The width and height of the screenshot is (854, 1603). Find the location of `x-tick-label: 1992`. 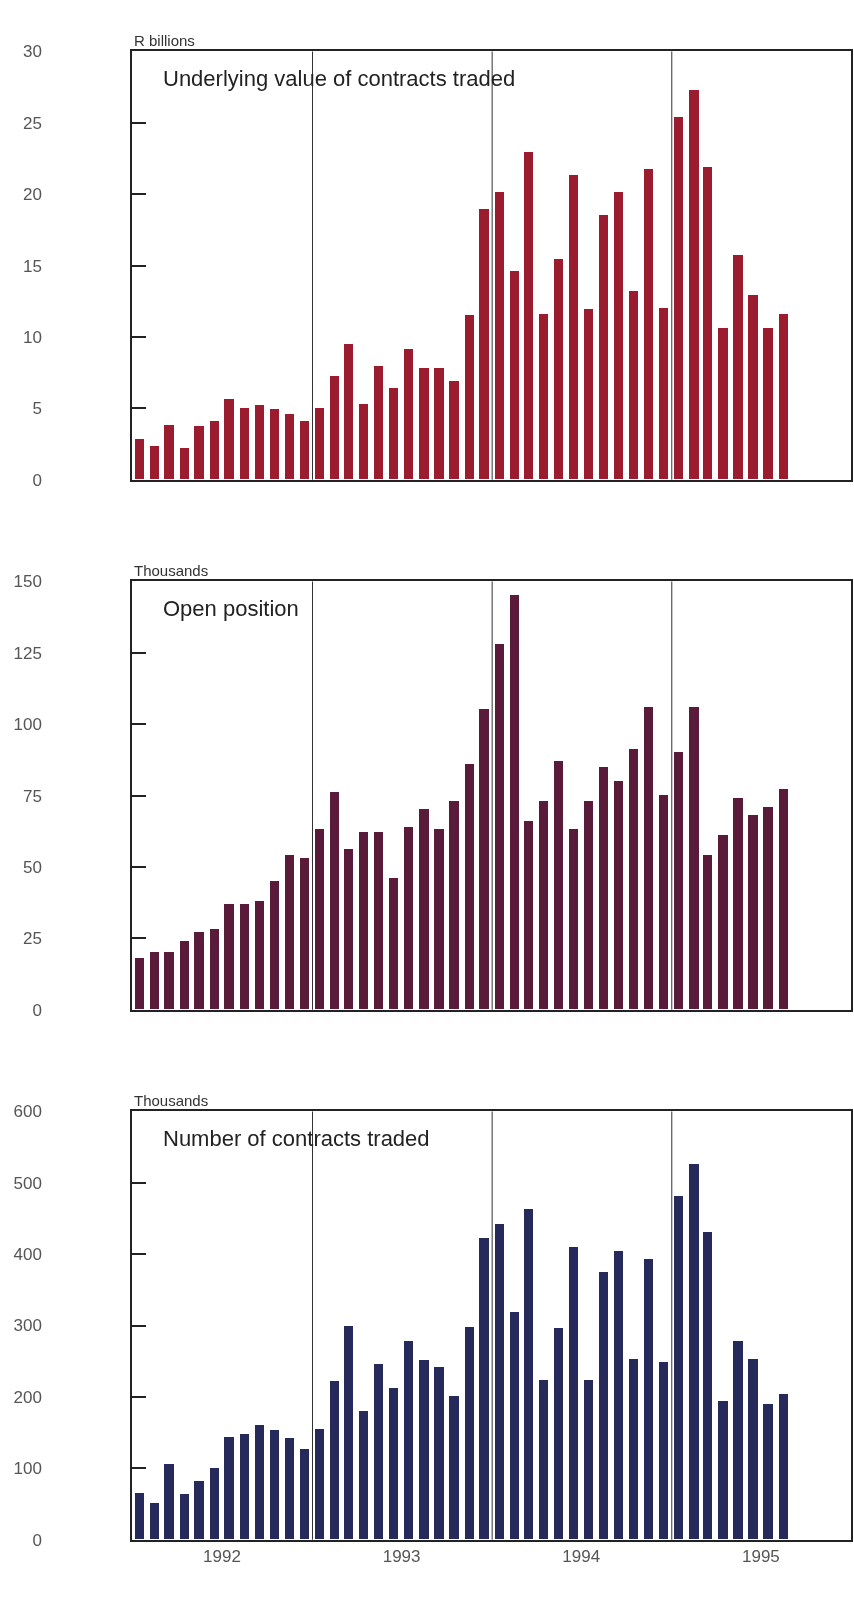

x-tick-label: 1992 is located at coordinates (222, 1557).